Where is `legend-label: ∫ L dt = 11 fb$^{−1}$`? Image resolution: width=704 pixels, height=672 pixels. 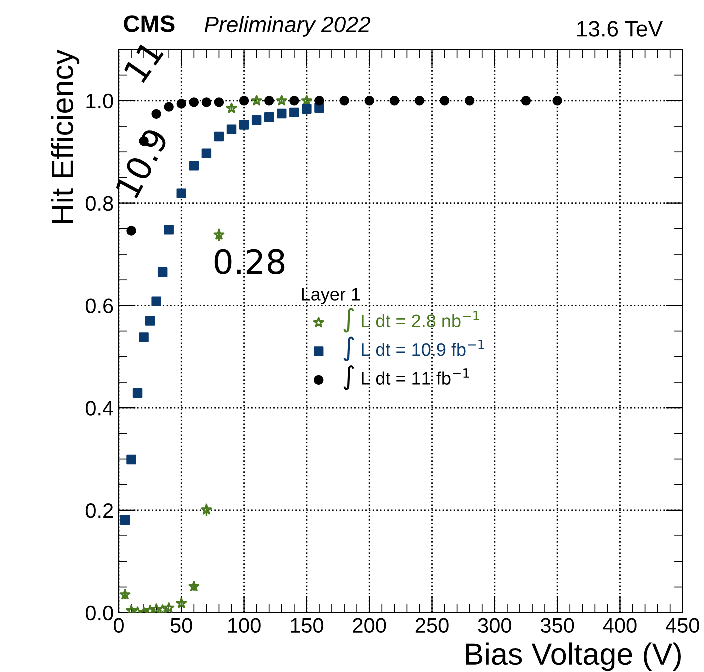
legend-label: ∫ L dt = 11 fb$^{−1}$ is located at coordinates (407, 377).